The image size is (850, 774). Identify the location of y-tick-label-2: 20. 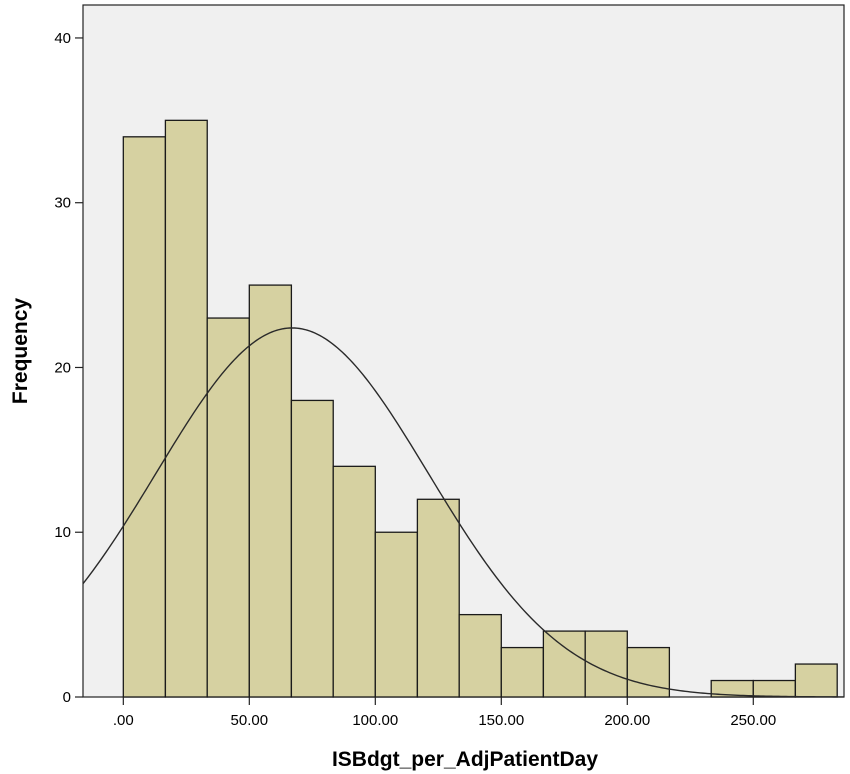
(62, 367).